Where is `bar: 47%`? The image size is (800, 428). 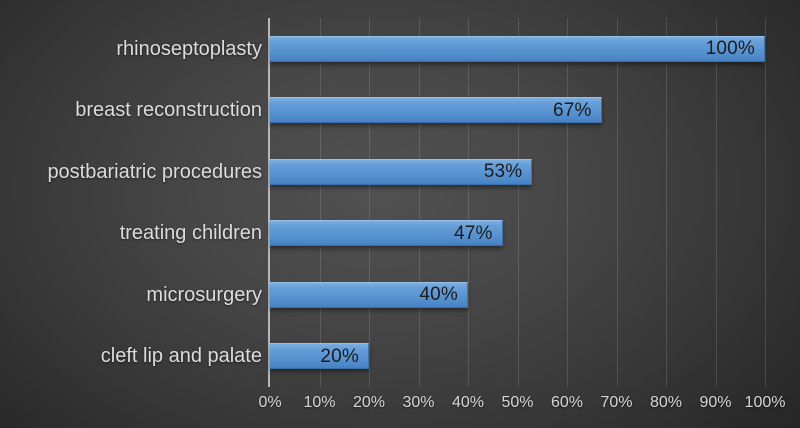
bar: 47% is located at coordinates (386, 233).